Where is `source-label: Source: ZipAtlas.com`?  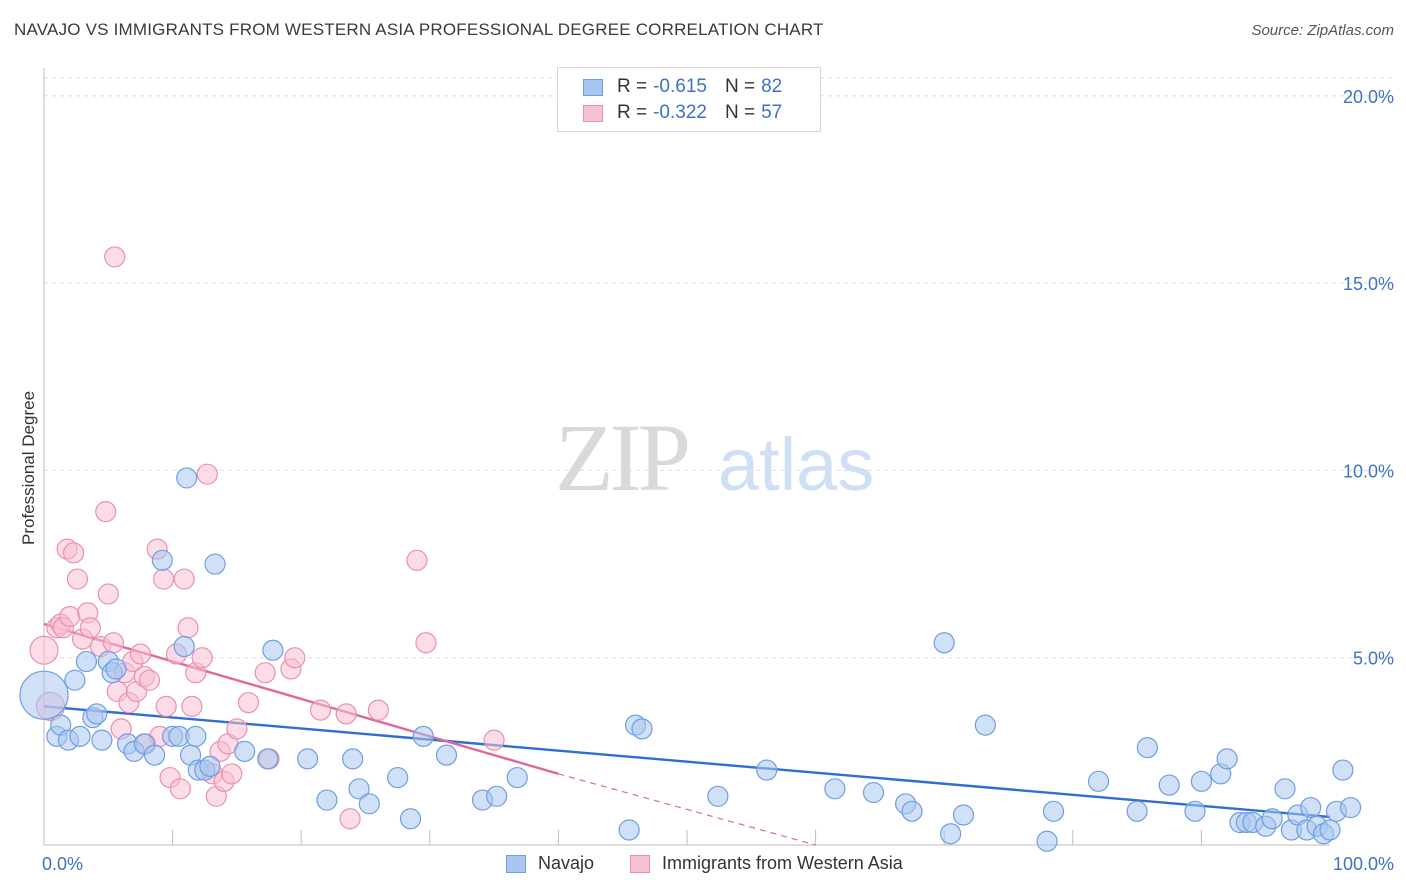
source-label: Source: ZipAtlas.com is located at coordinates (1322, 30).